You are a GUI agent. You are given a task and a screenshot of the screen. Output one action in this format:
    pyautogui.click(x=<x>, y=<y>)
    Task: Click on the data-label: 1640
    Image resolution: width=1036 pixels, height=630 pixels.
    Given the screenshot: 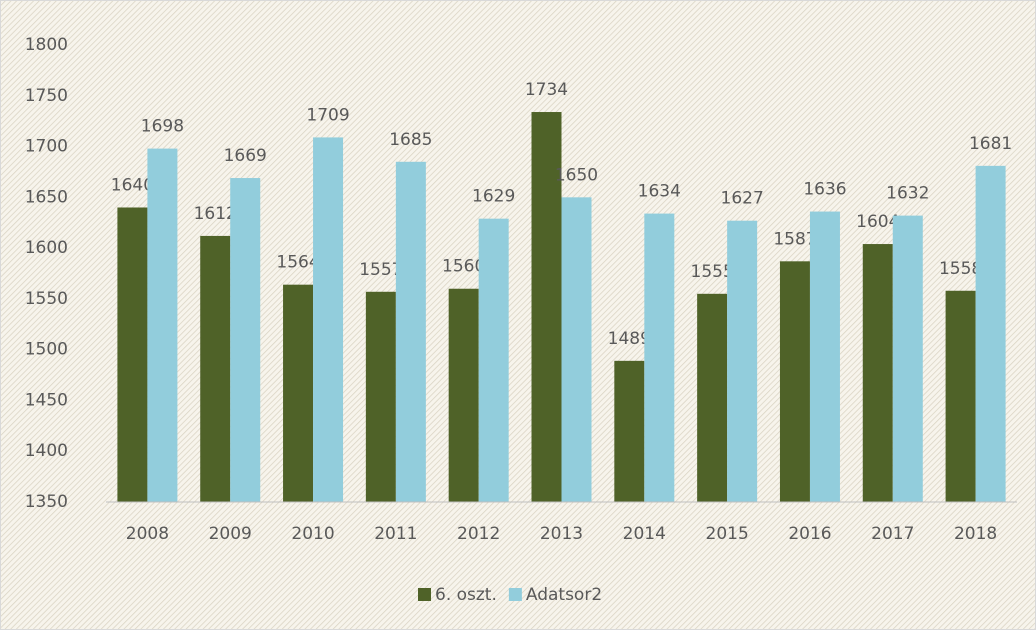 What is the action you would take?
    pyautogui.click(x=132, y=185)
    